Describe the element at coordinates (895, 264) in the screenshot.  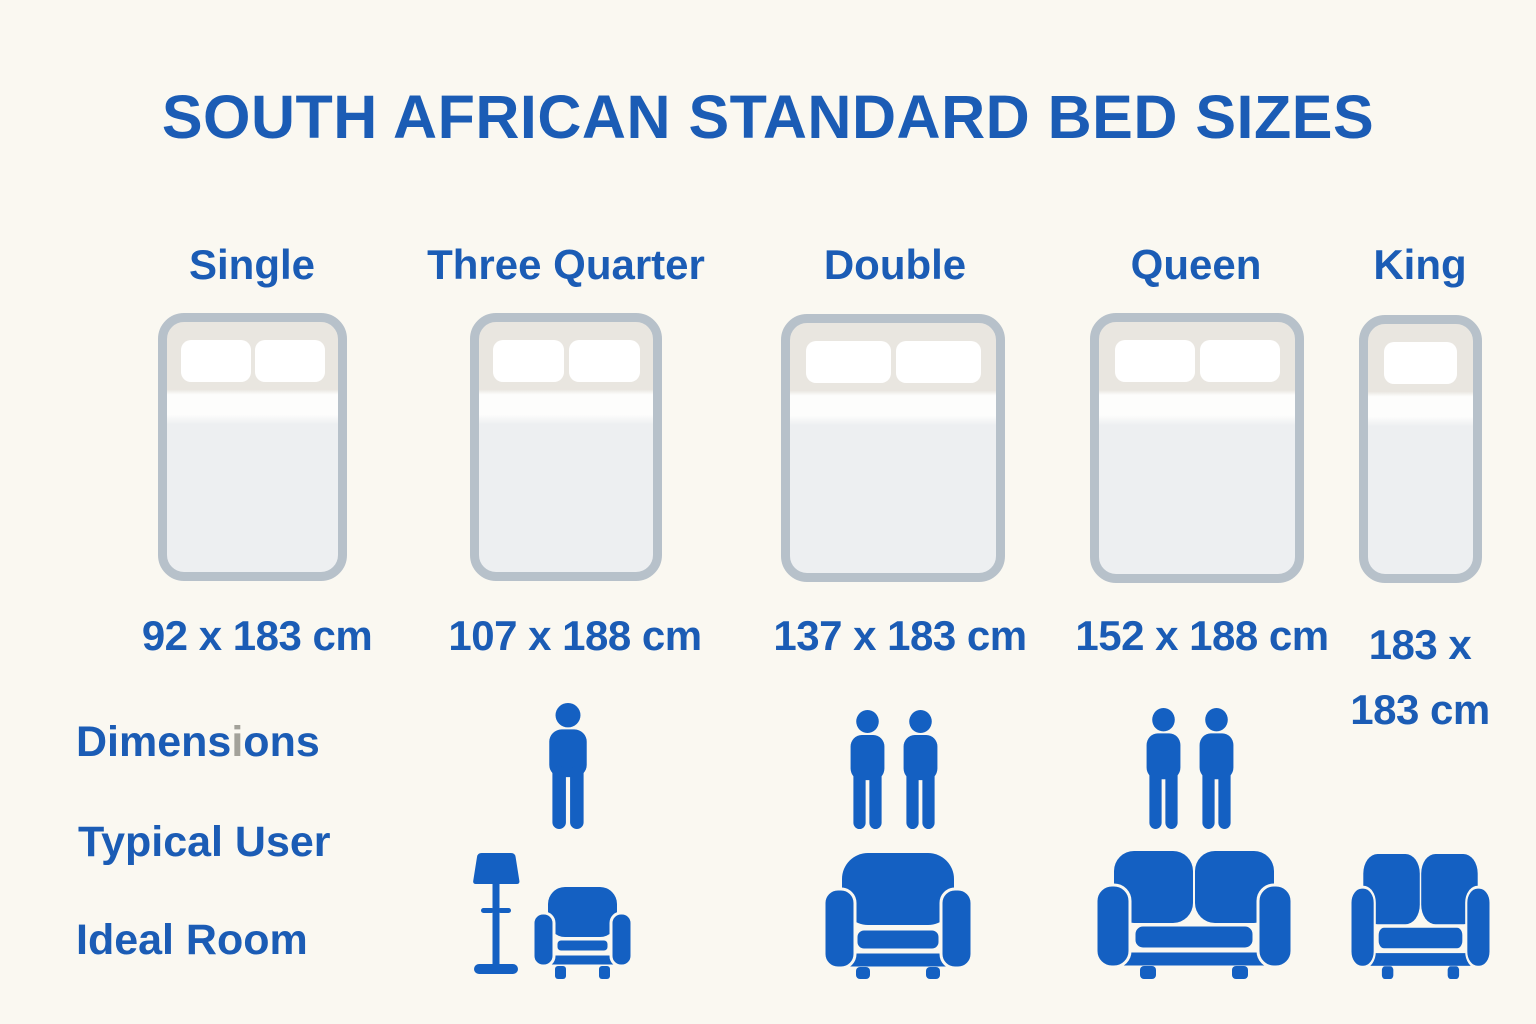
I see `column-header-double: Double` at that location.